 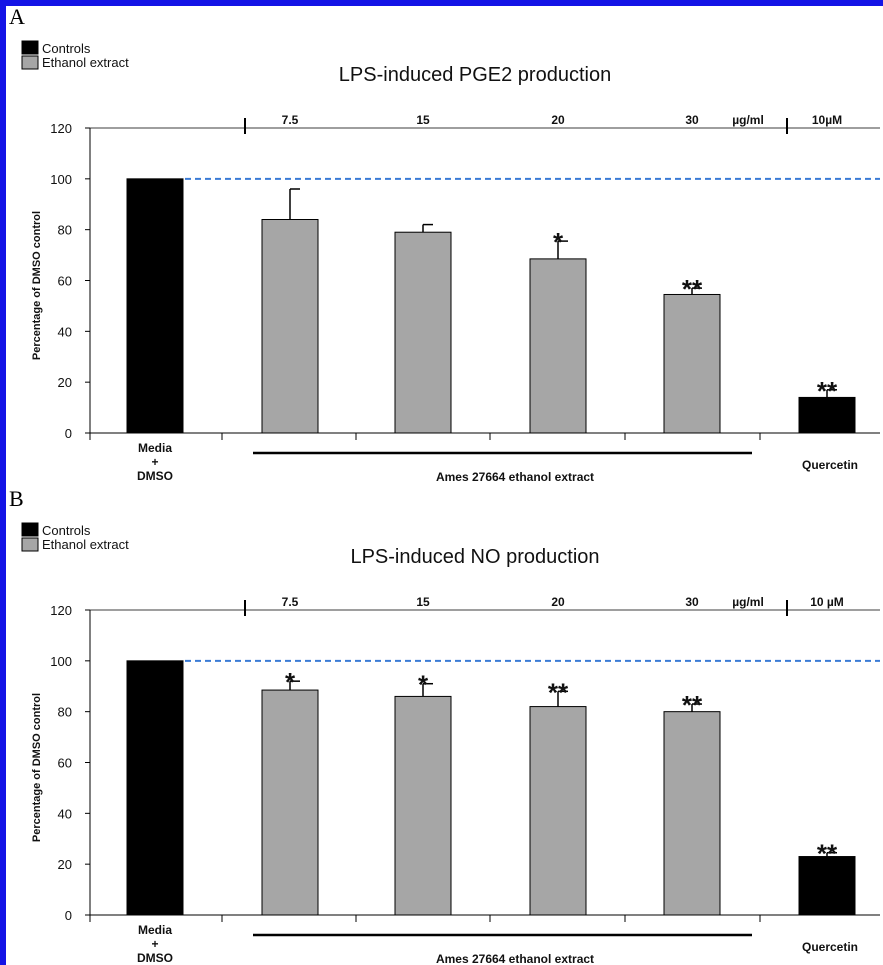 What do you see at coordinates (827, 602) in the screenshot?
I see `concentration-label: 10 µM` at bounding box center [827, 602].